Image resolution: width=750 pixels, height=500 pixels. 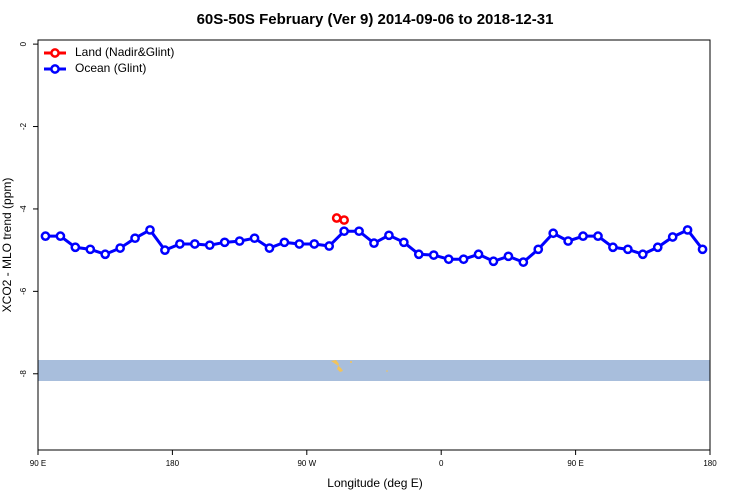 What do you see at coordinates (7, 245) in the screenshot?
I see `y-axis-label: XCO2 - MLO trend (ppm)` at bounding box center [7, 245].